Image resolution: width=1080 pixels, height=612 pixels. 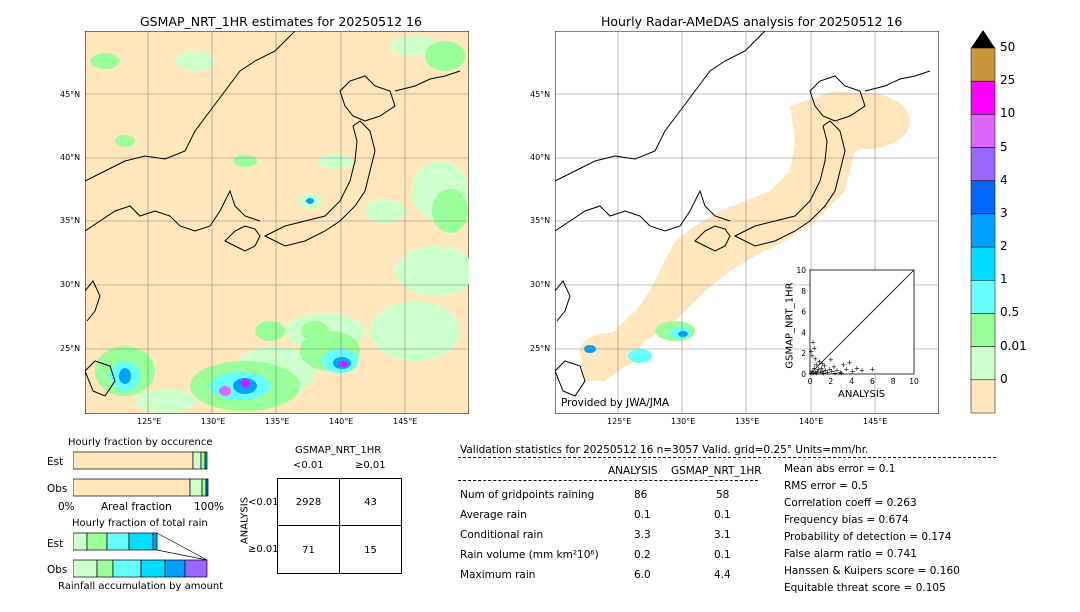 What do you see at coordinates (745, 236) in the screenshot?
I see `radar-coverage` at bounding box center [745, 236].